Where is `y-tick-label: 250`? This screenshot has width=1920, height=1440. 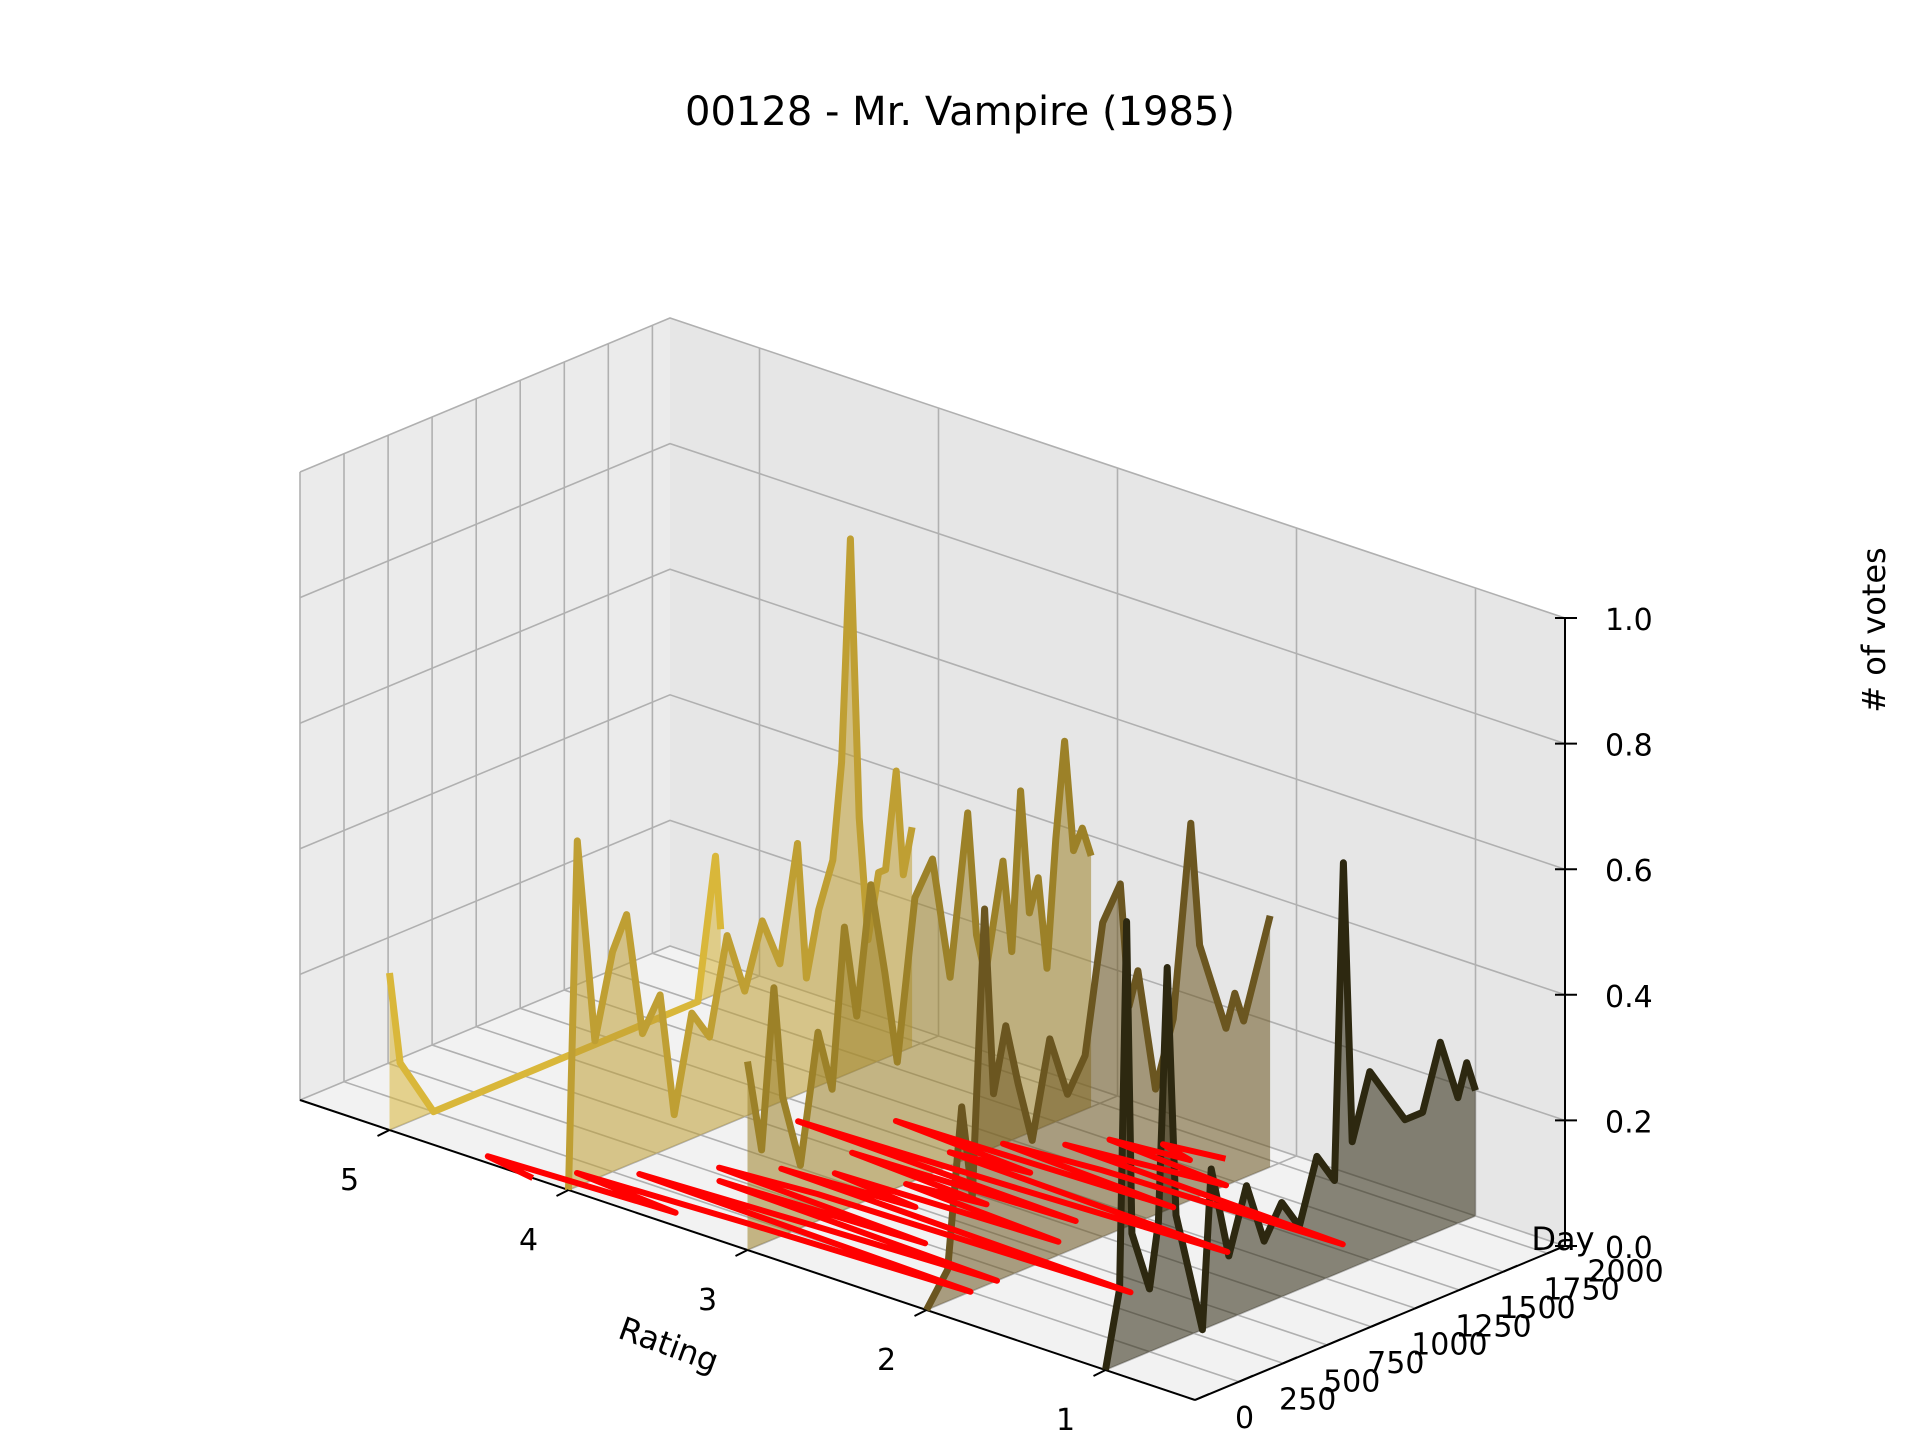 y-tick-label: 250 is located at coordinates (1307, 1400).